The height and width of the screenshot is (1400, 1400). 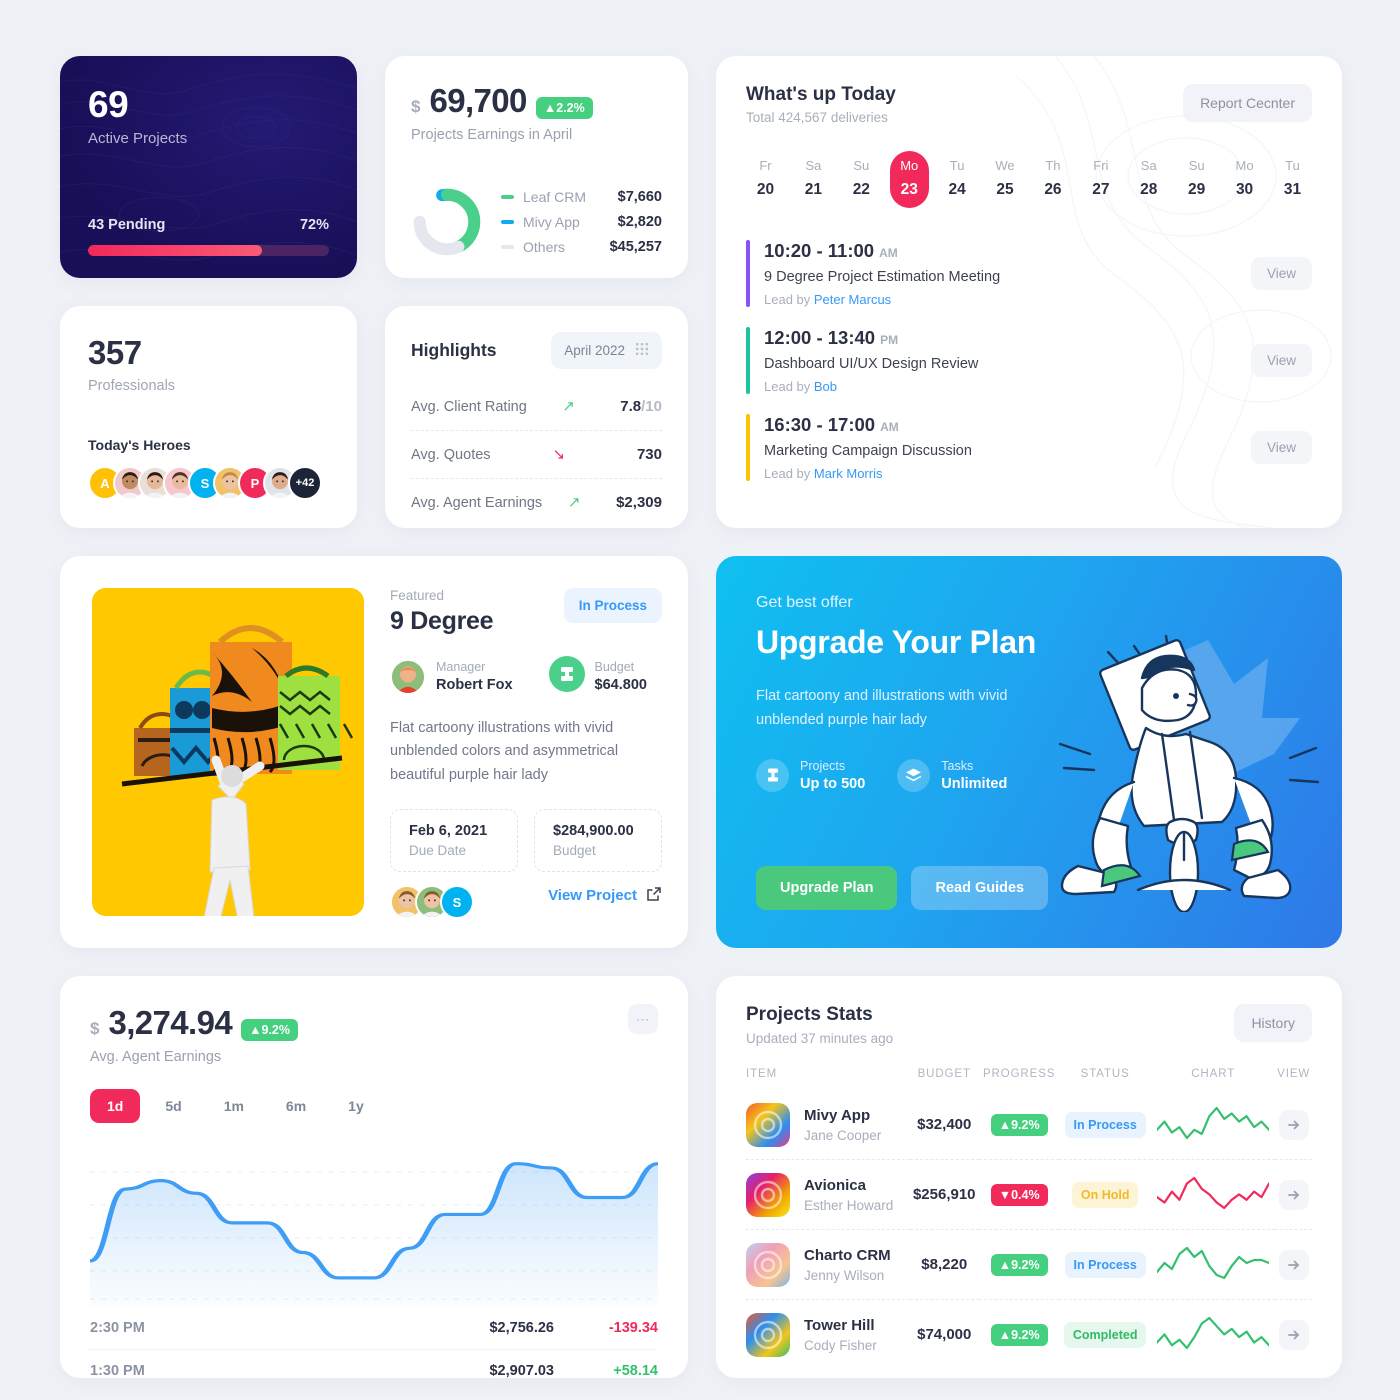 I want to click on avatar: S, so click(x=457, y=902).